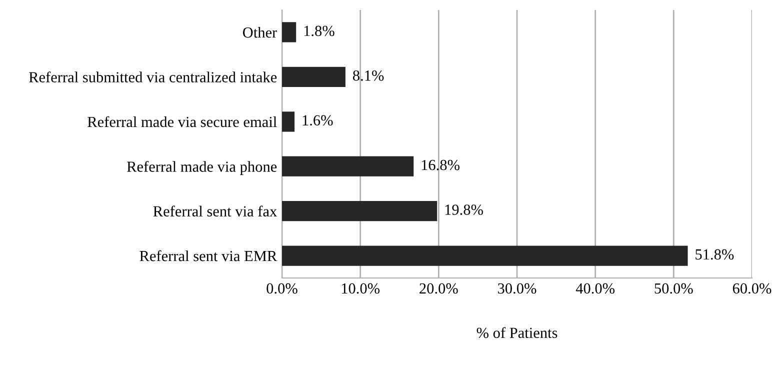 This screenshot has width=778, height=384. What do you see at coordinates (595, 288) in the screenshot?
I see `x-tick-label: 40.0%` at bounding box center [595, 288].